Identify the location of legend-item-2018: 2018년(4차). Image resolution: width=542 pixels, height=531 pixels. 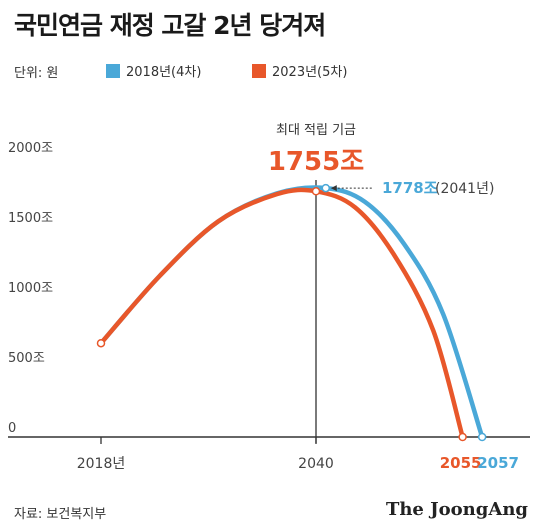
(153, 70).